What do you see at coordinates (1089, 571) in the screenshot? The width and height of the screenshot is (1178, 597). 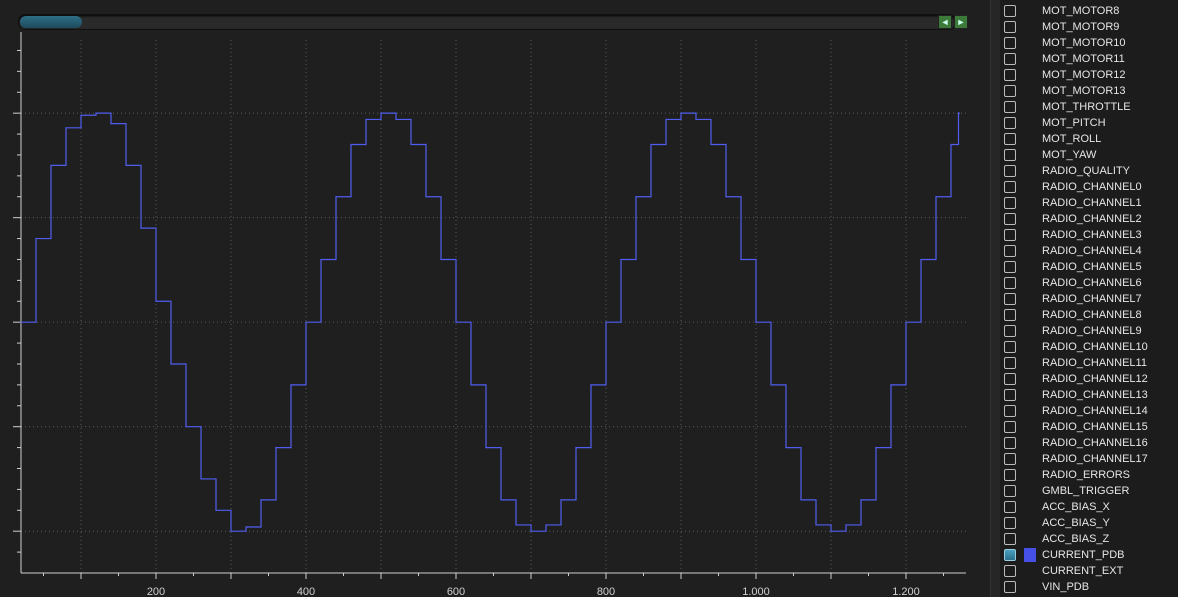 I see `channel-row: CURRENT_EXT` at bounding box center [1089, 571].